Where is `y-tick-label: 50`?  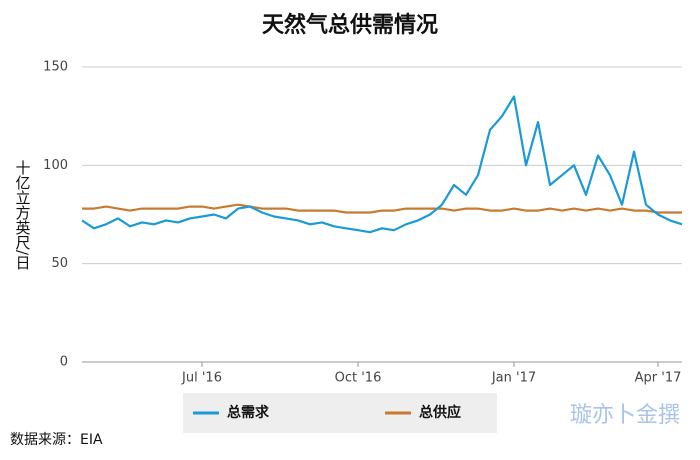 y-tick-label: 50 is located at coordinates (59, 263).